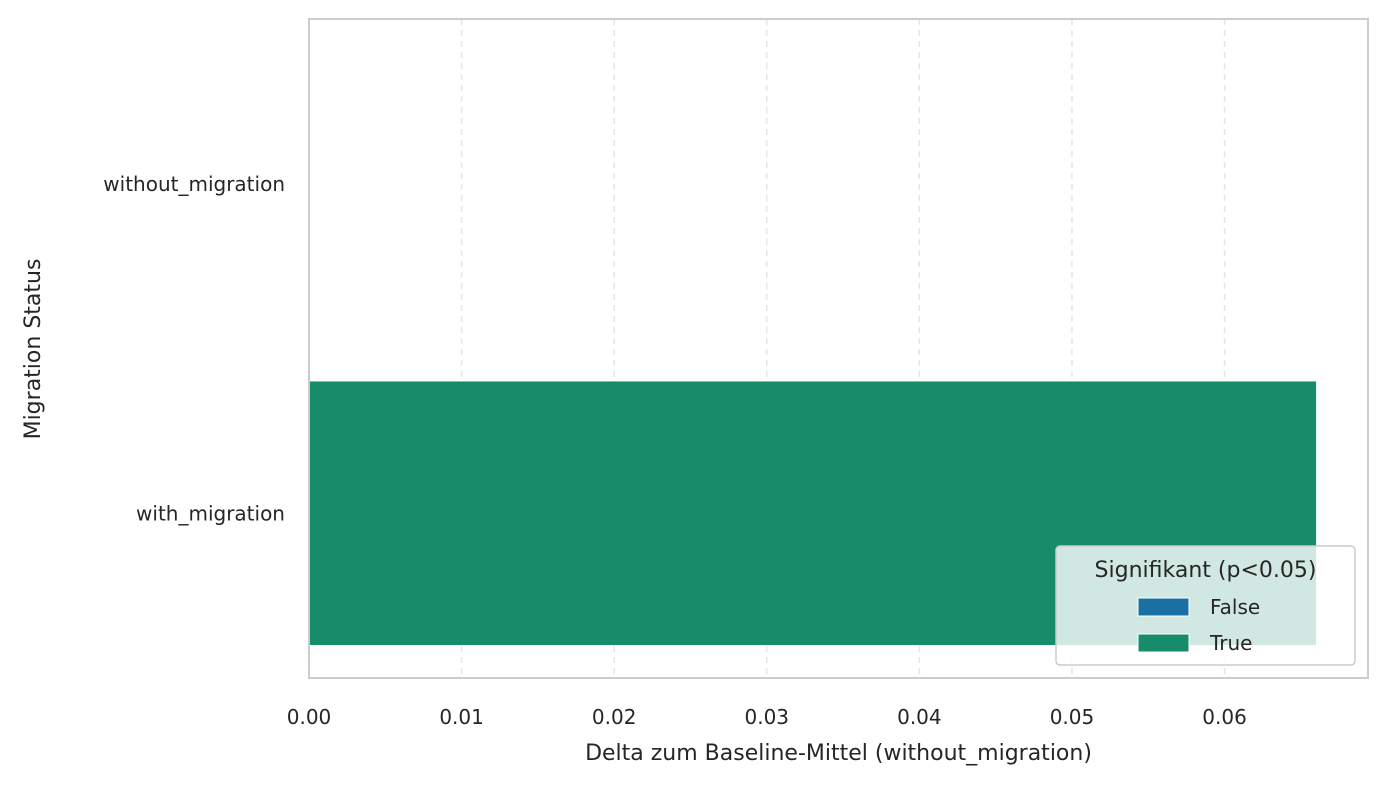 The image size is (1388, 786). I want to click on x-tick-label: 0.05, so click(1072, 717).